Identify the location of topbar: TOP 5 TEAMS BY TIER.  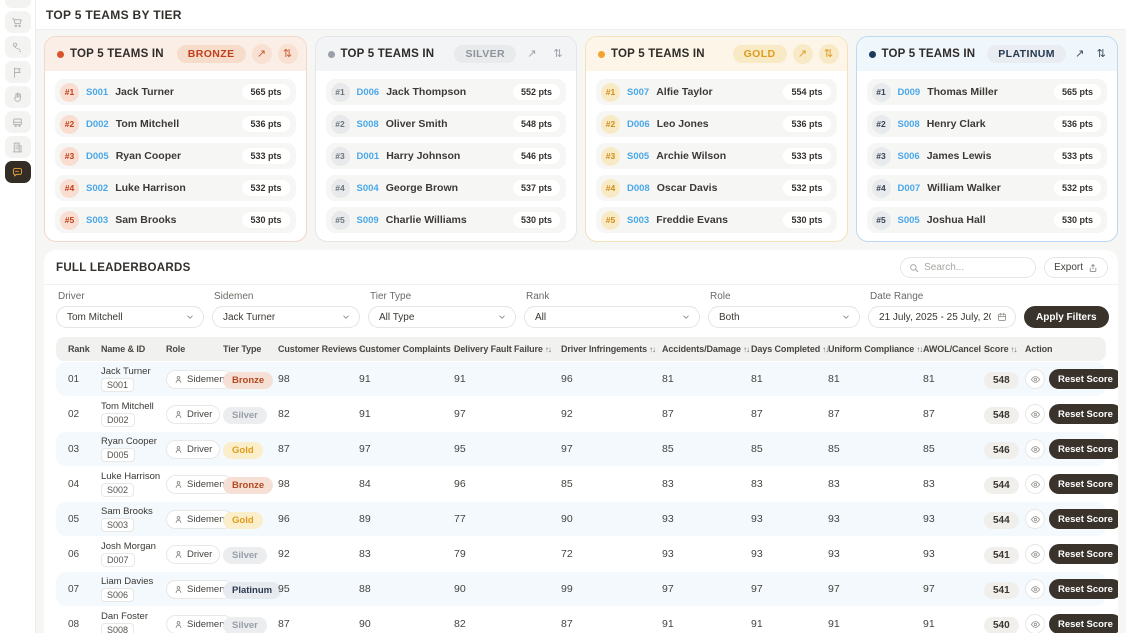
(581, 15).